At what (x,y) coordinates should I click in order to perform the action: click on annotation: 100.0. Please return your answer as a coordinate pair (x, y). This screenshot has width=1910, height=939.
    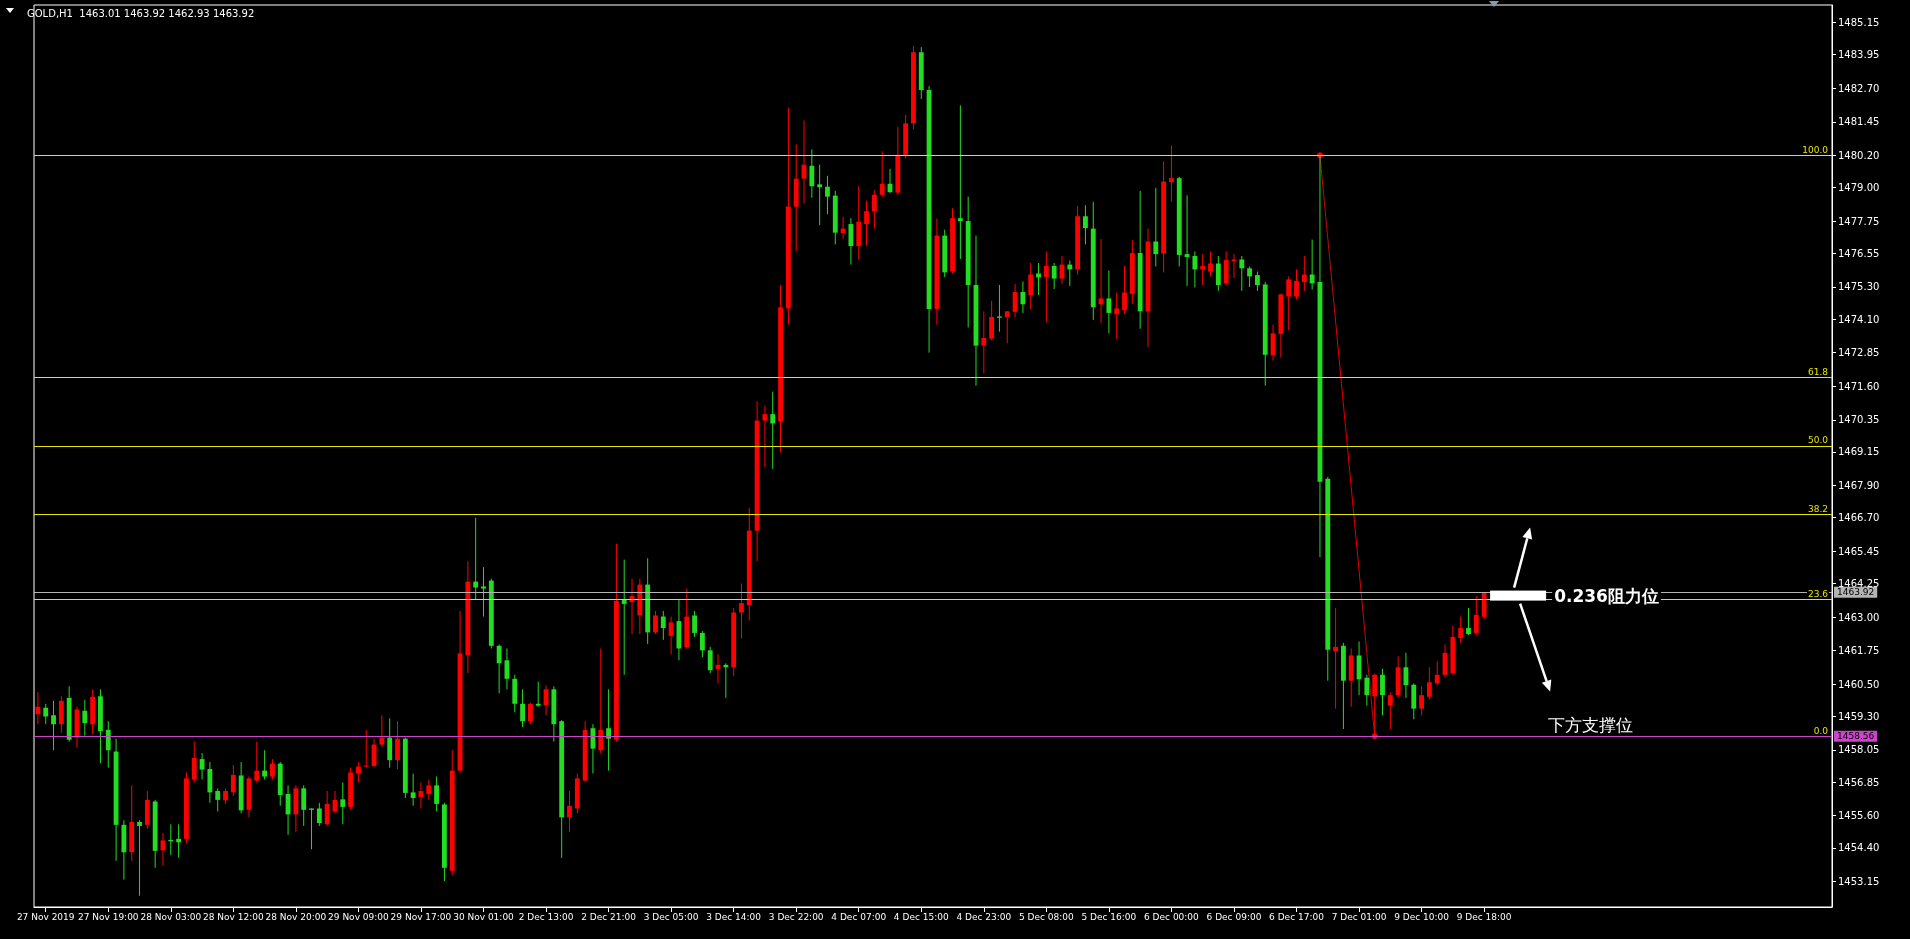
    Looking at the image, I should click on (1815, 149).